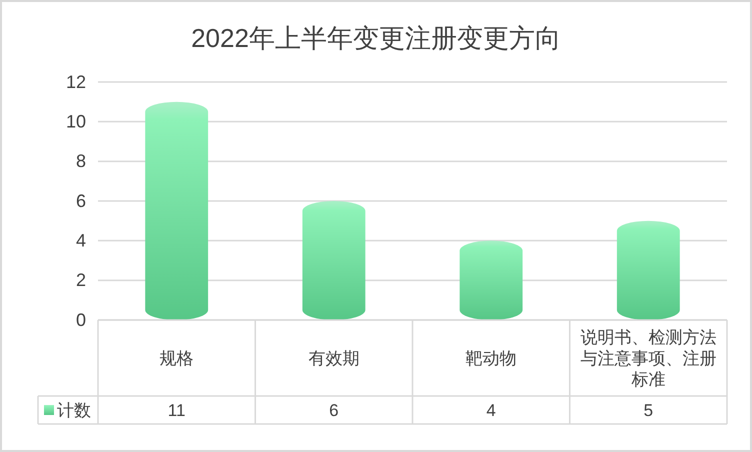 This screenshot has width=752, height=452. I want to click on chart-title: 2022年上半年变更注册变更方向, so click(376, 38).